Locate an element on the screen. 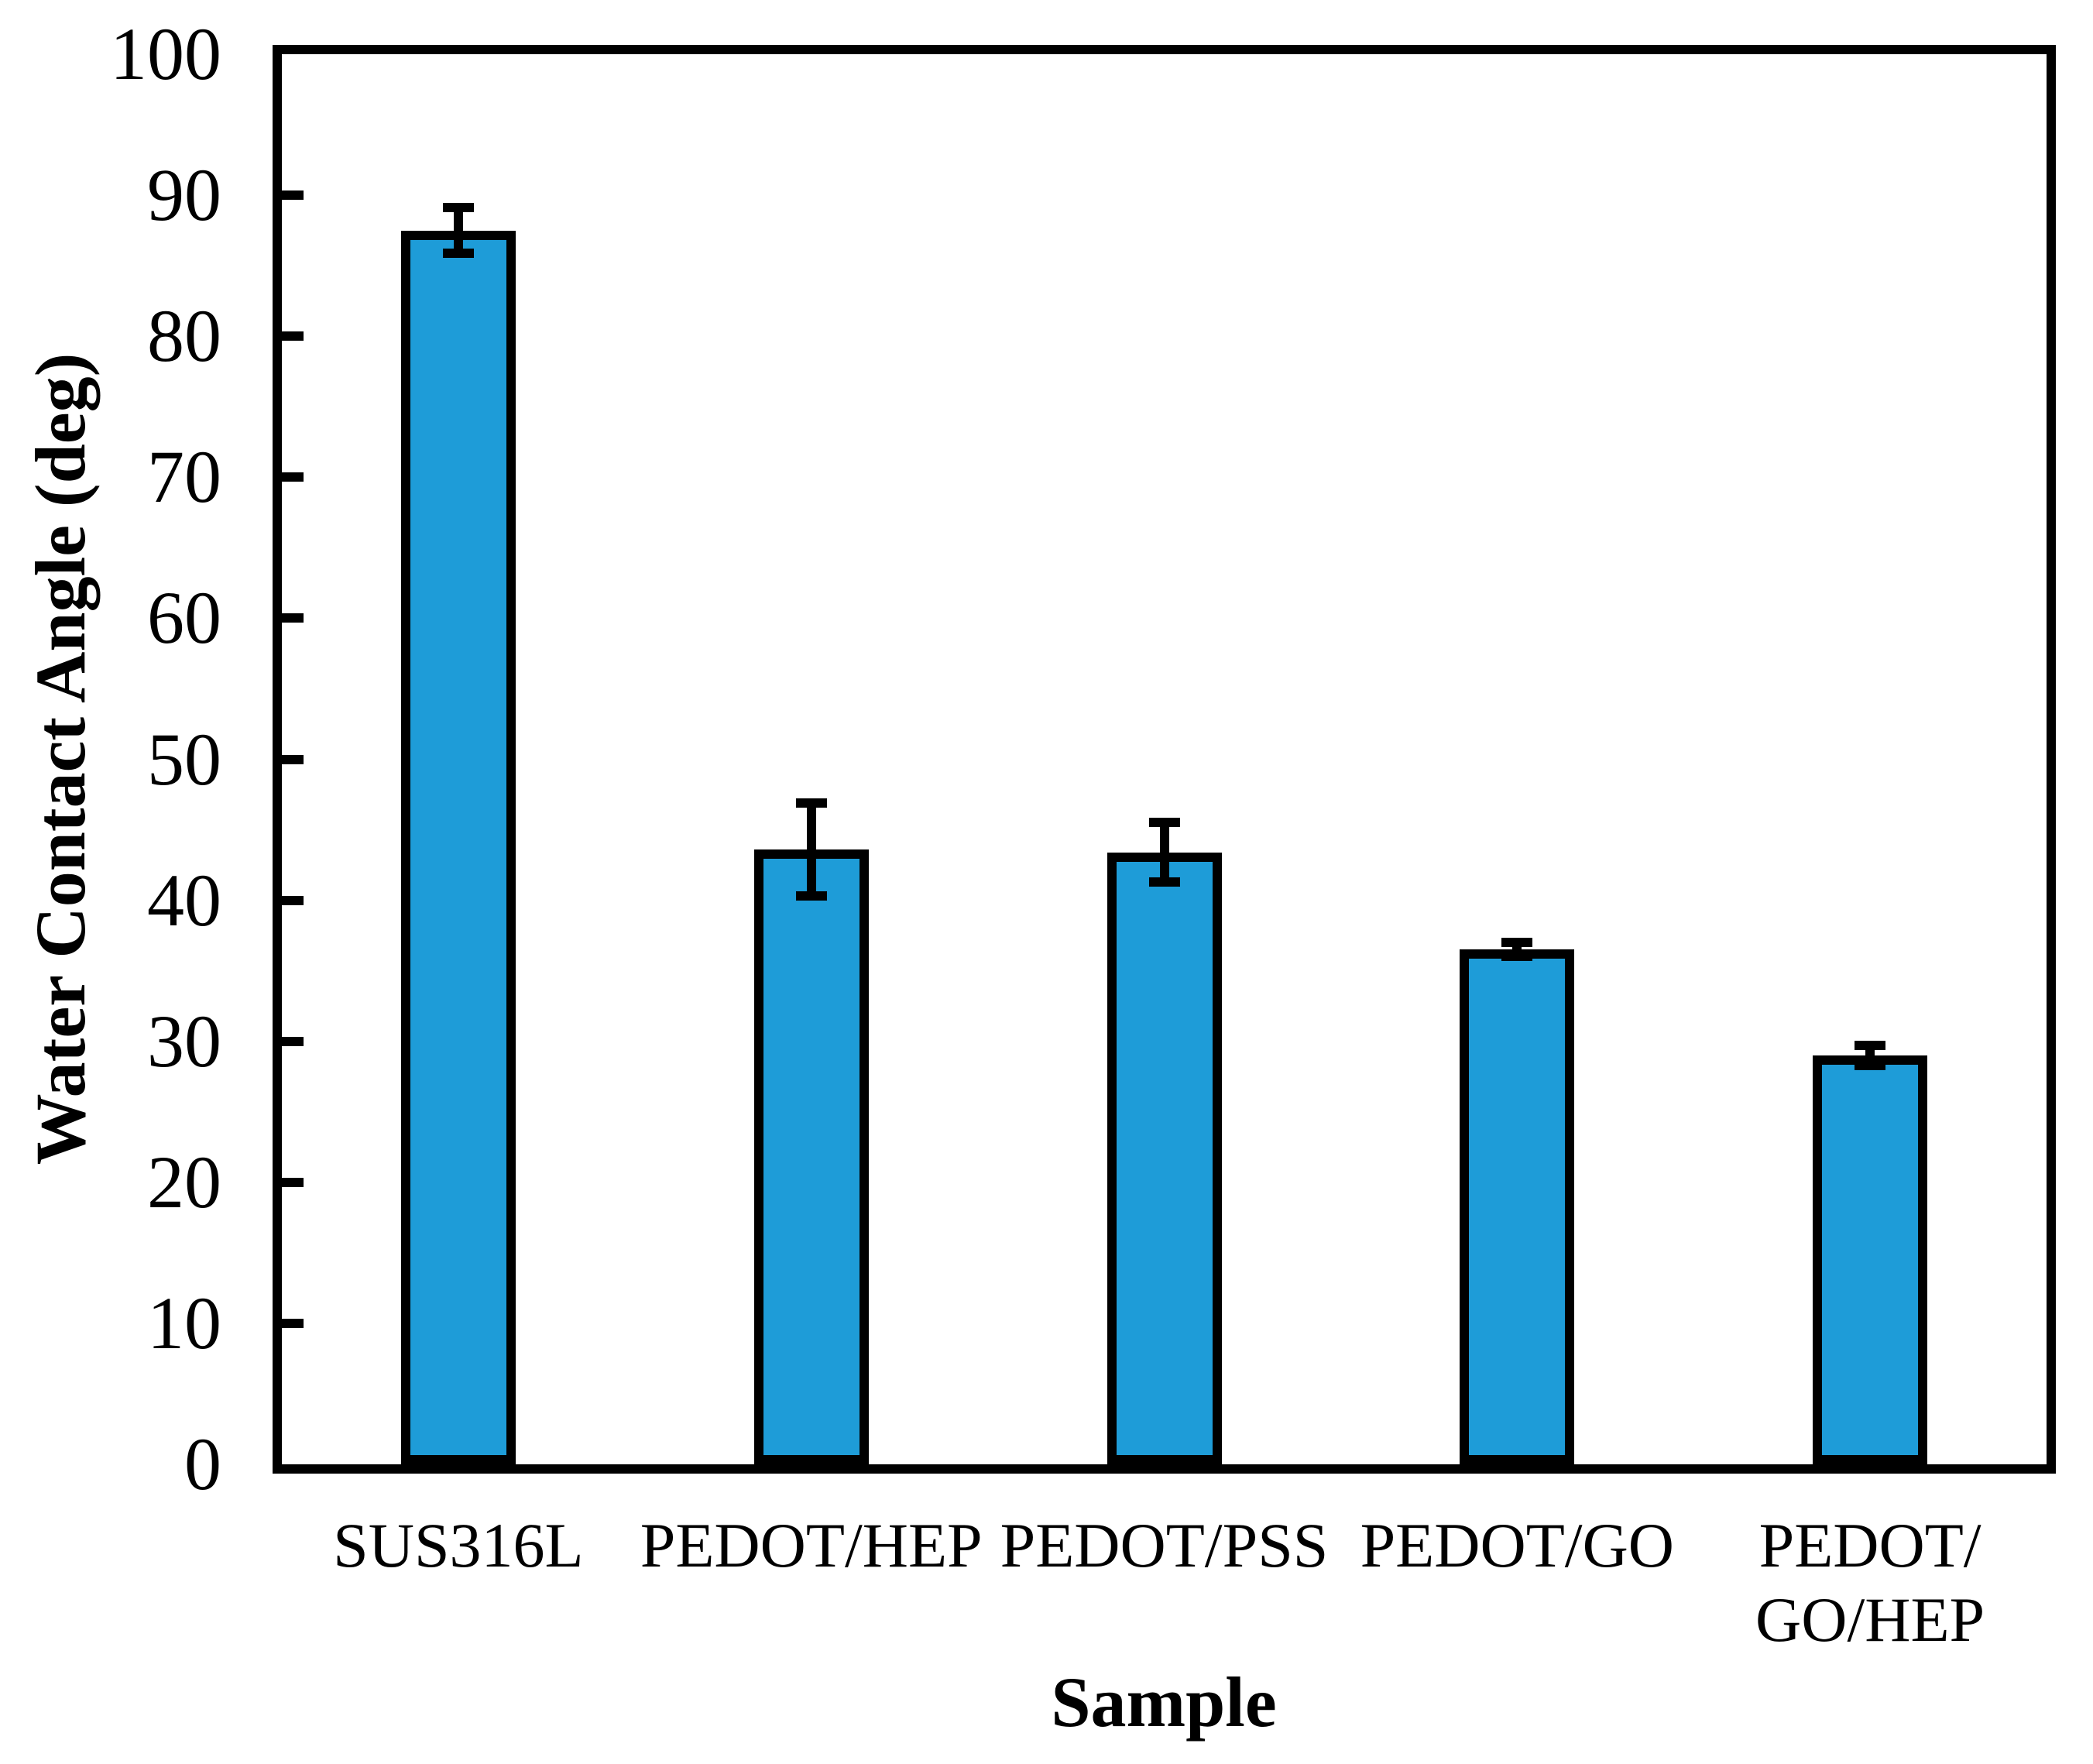 This screenshot has height=1764, width=2093. x-axis-tick-label-pedot-go: PEDOT/GO is located at coordinates (1517, 1545).